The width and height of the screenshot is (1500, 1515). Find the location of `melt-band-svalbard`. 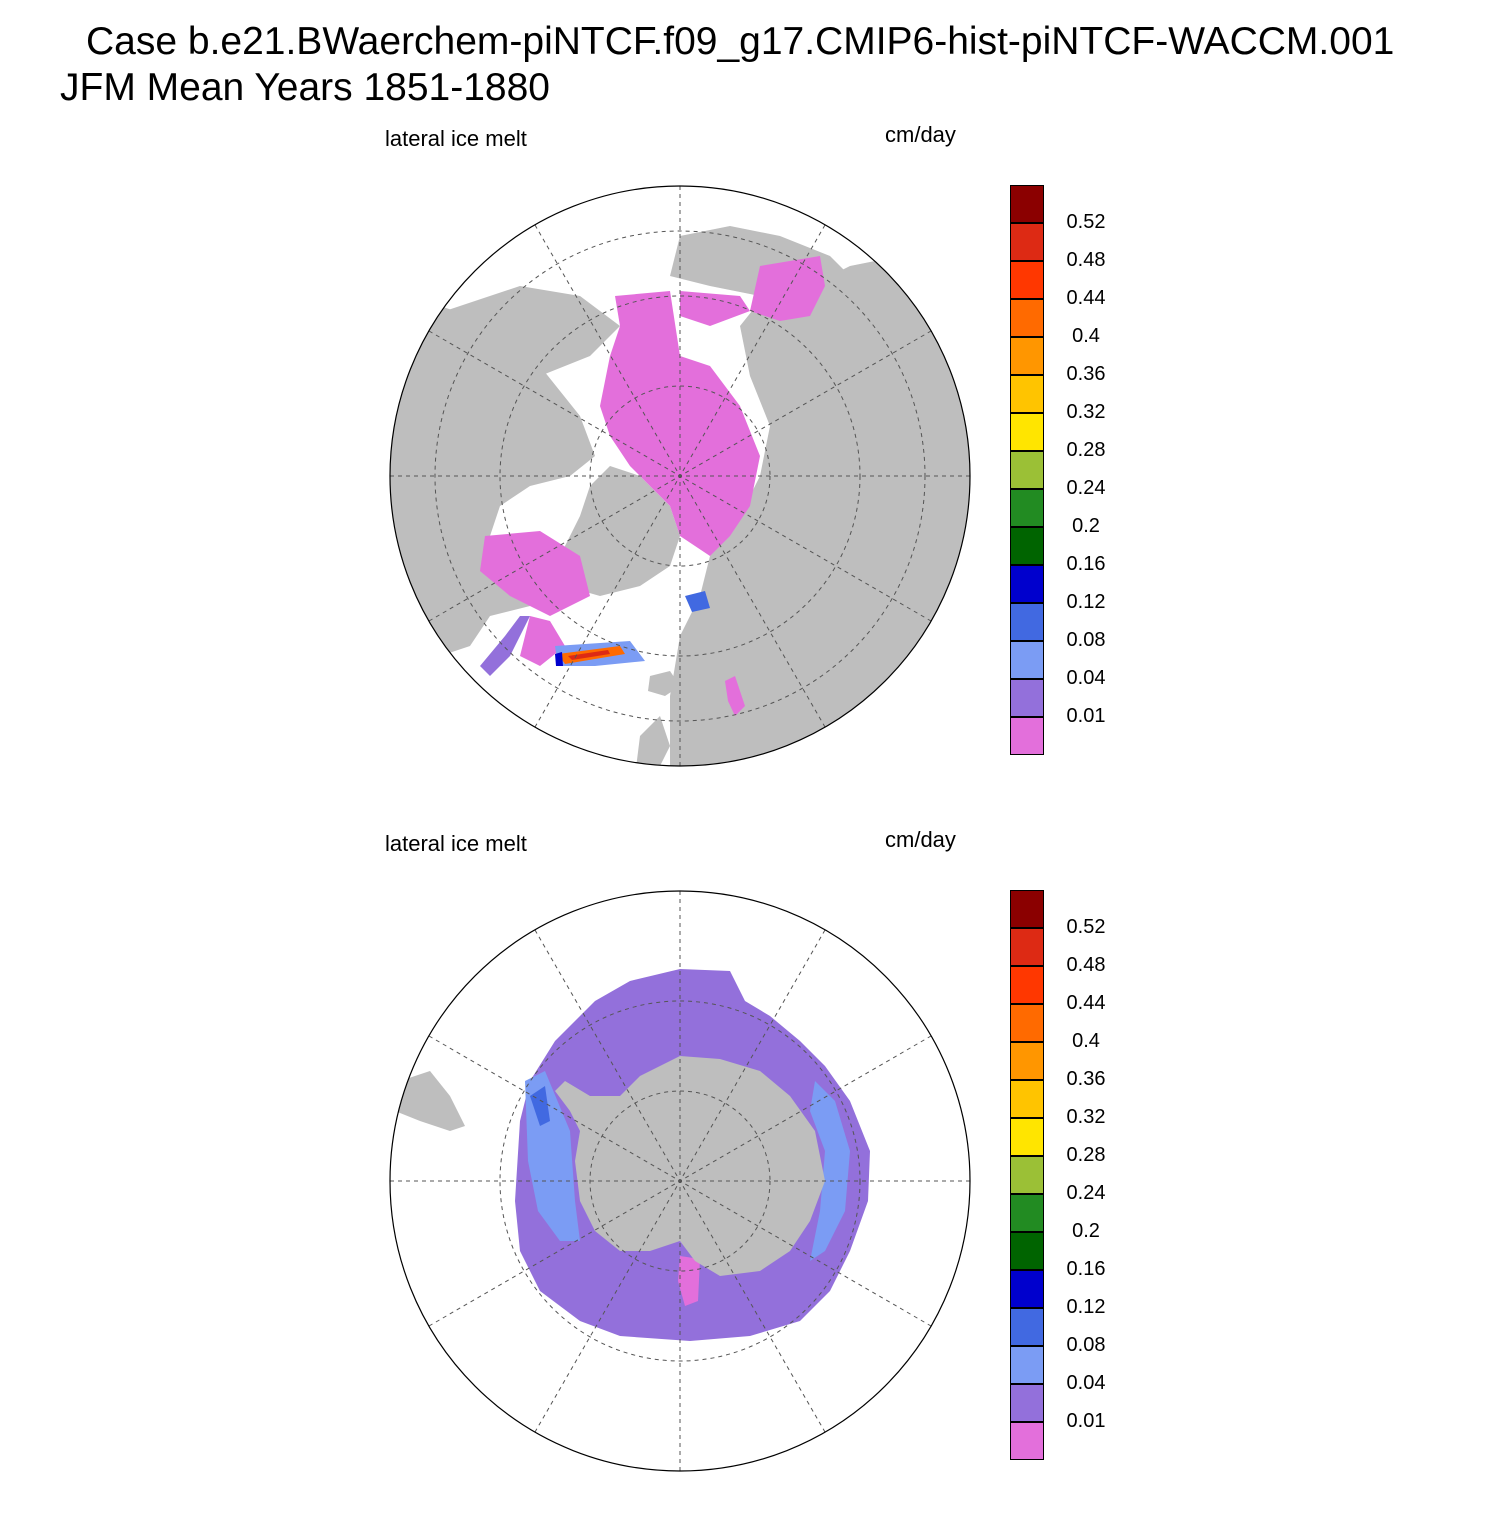

melt-band-svalbard is located at coordinates (697, 601).